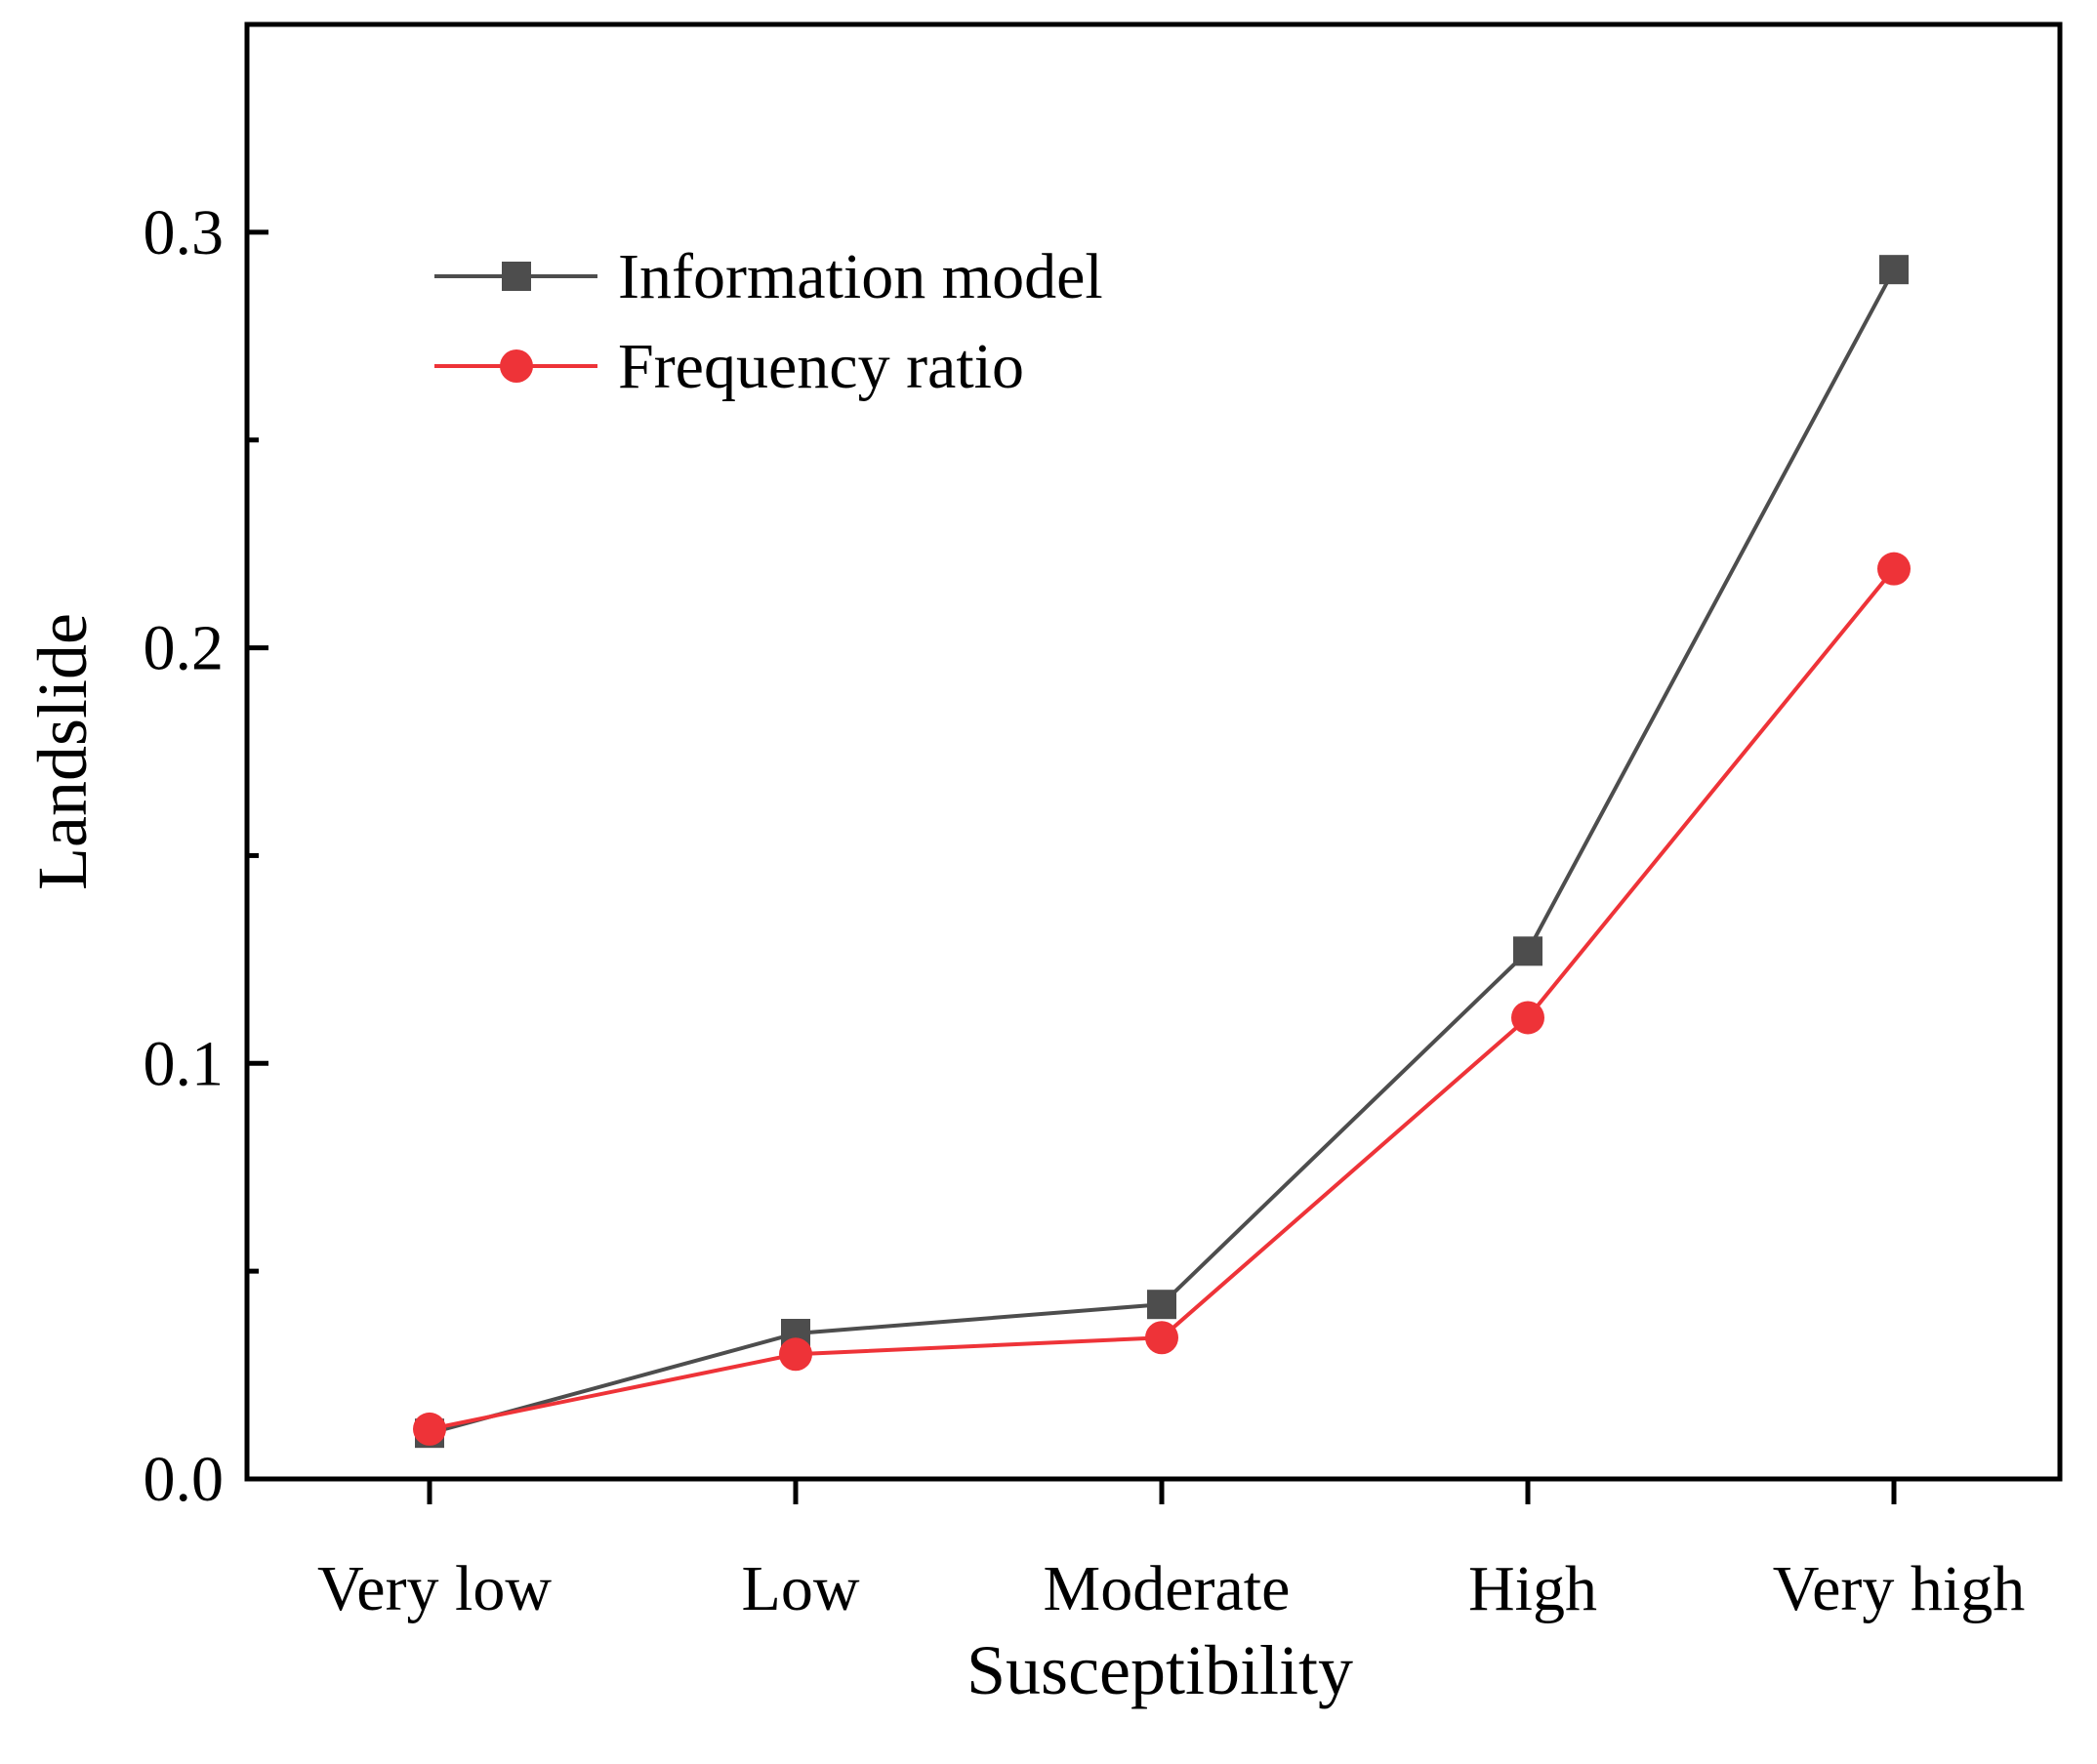 The width and height of the screenshot is (2097, 1764). I want to click on x-axis-title: Susceptibility, so click(1159, 1670).